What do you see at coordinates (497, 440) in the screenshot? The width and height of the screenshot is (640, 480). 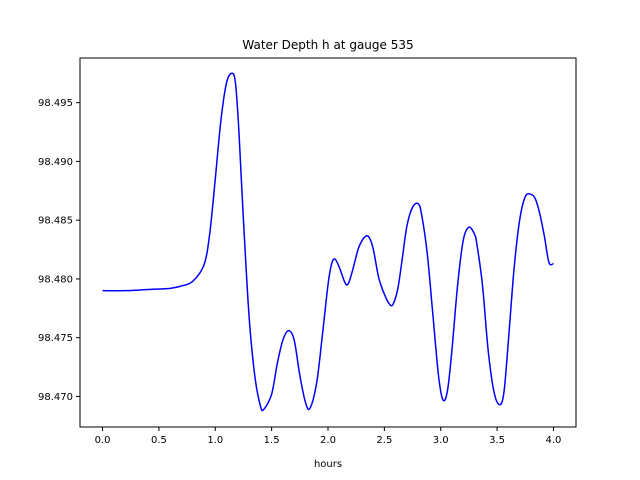 I see `x-tick-label: 3.5` at bounding box center [497, 440].